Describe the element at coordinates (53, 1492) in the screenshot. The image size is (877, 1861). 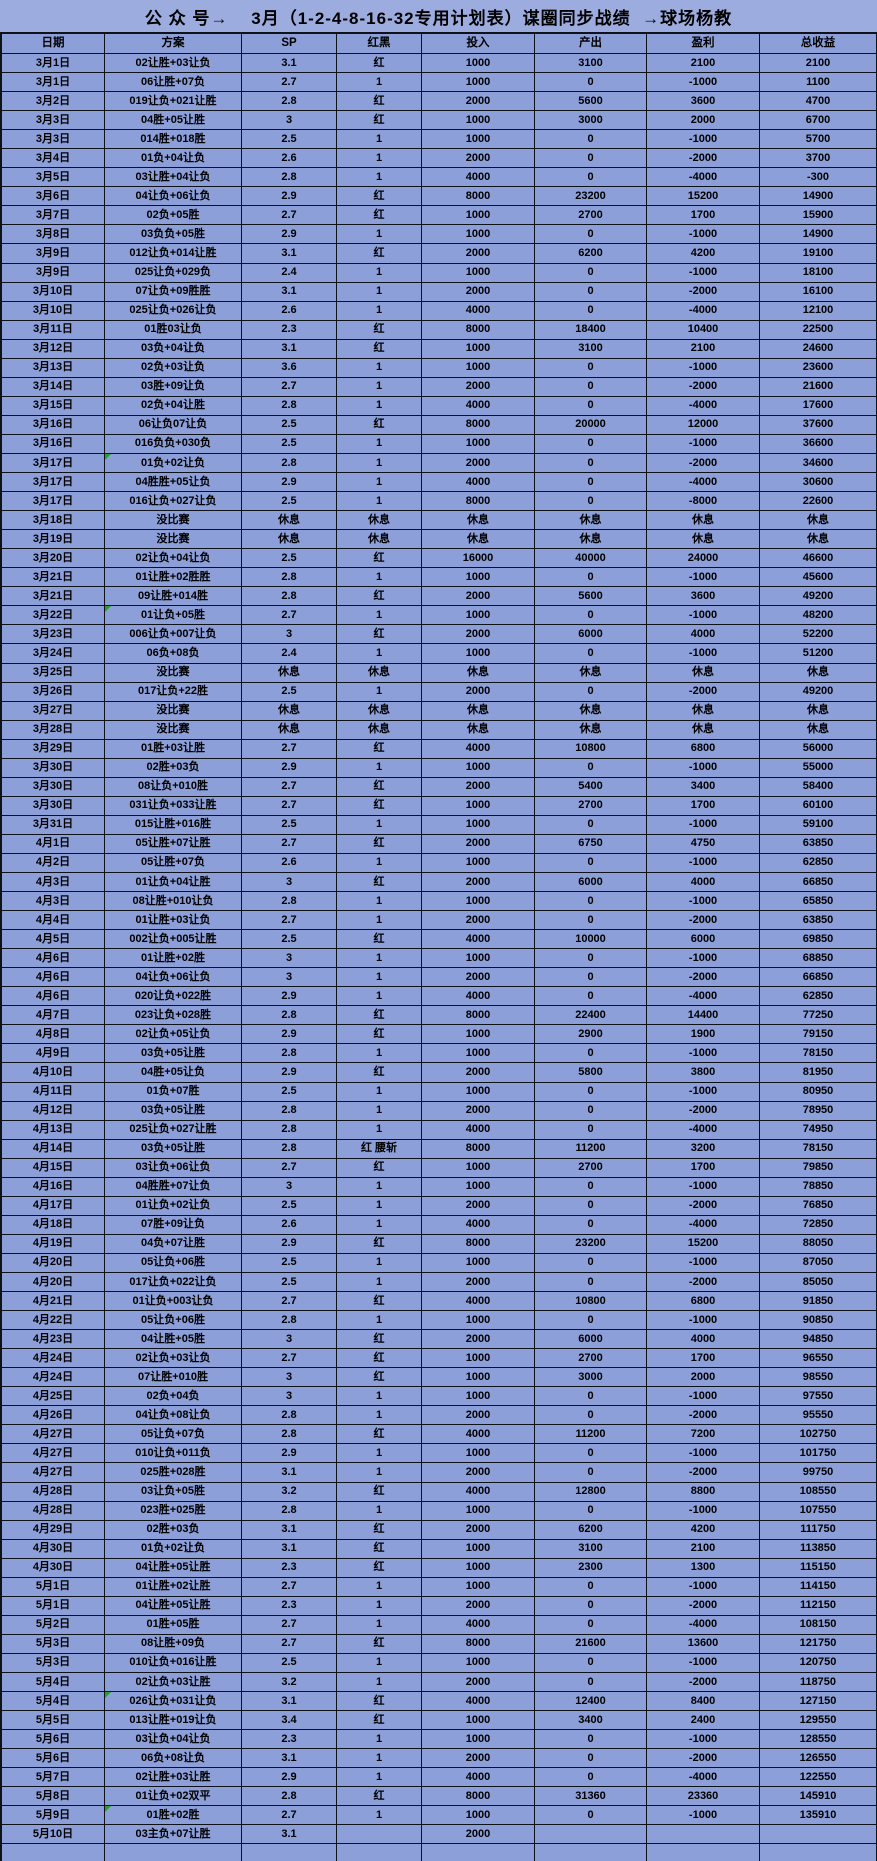
I see `cell-date: 4月28日` at that location.